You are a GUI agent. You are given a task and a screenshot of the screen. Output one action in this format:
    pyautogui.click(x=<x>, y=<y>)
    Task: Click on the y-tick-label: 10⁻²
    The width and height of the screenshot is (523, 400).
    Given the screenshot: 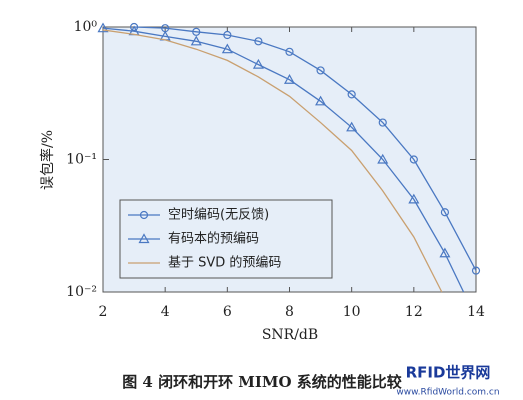 What is the action you would take?
    pyautogui.click(x=81, y=292)
    